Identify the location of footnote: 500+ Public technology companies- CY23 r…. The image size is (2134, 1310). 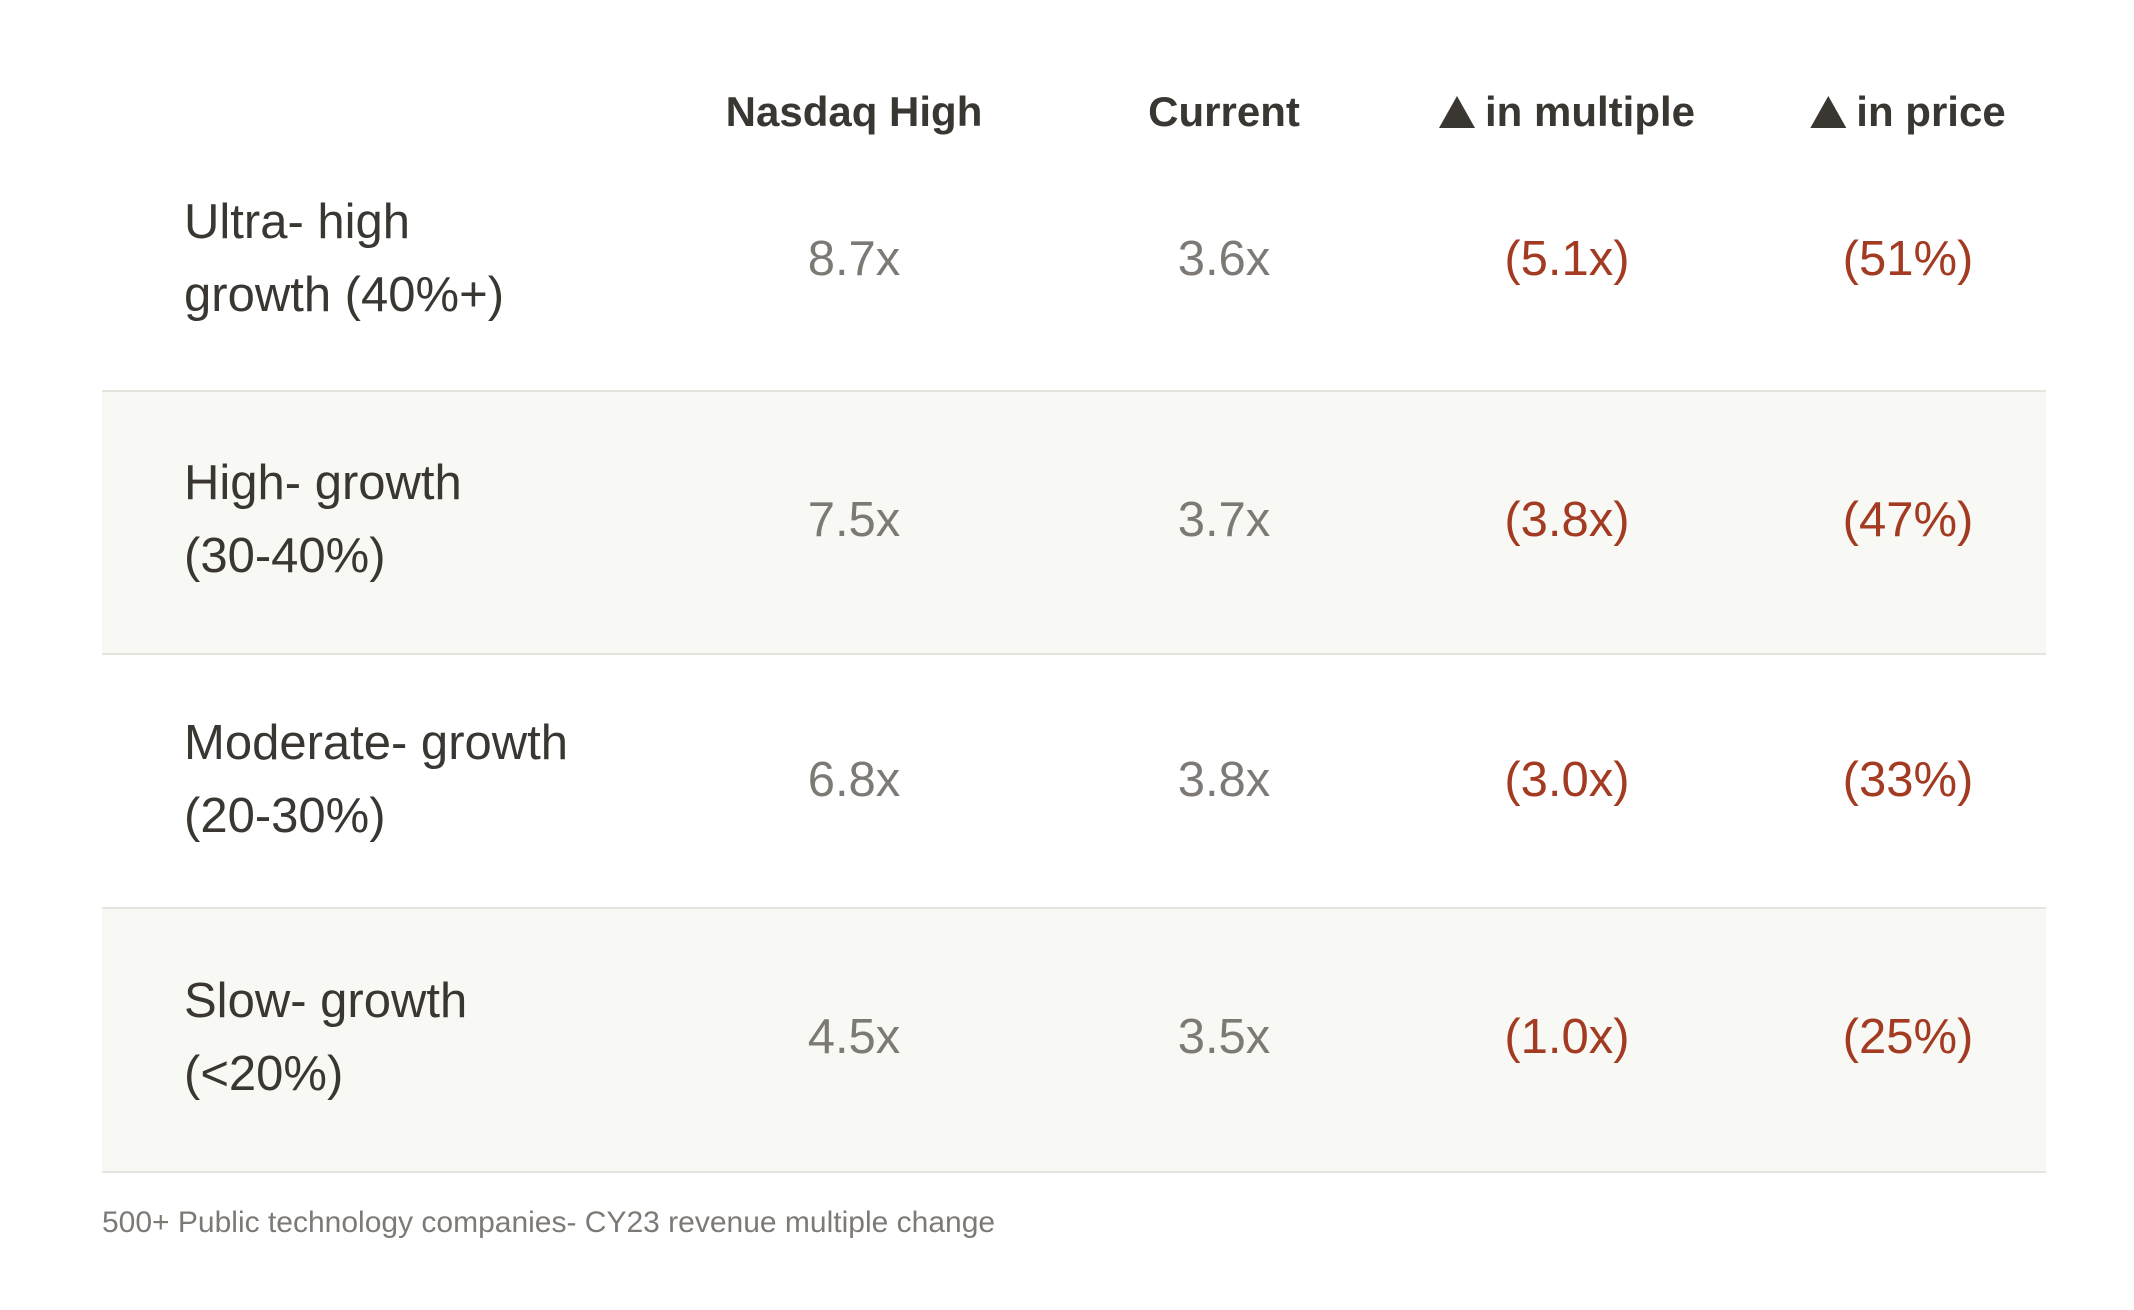
(549, 1222).